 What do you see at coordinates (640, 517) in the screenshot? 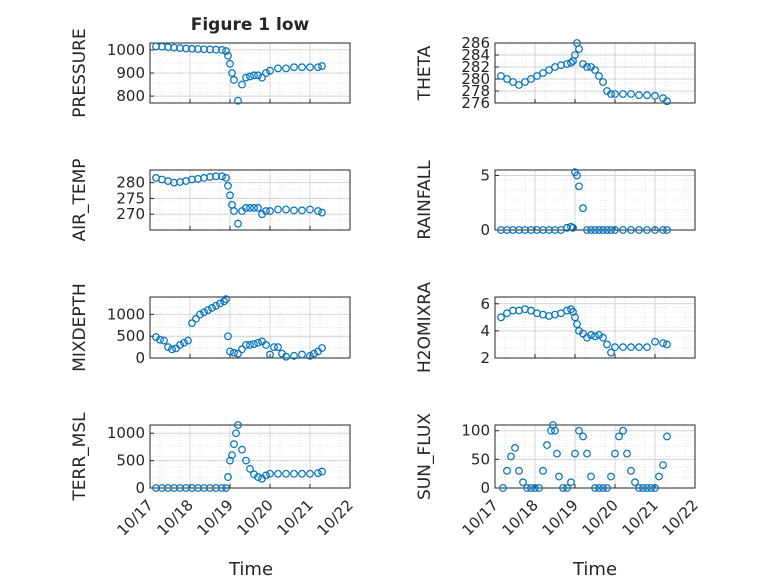
I see `x-tick-label: 10/21` at bounding box center [640, 517].